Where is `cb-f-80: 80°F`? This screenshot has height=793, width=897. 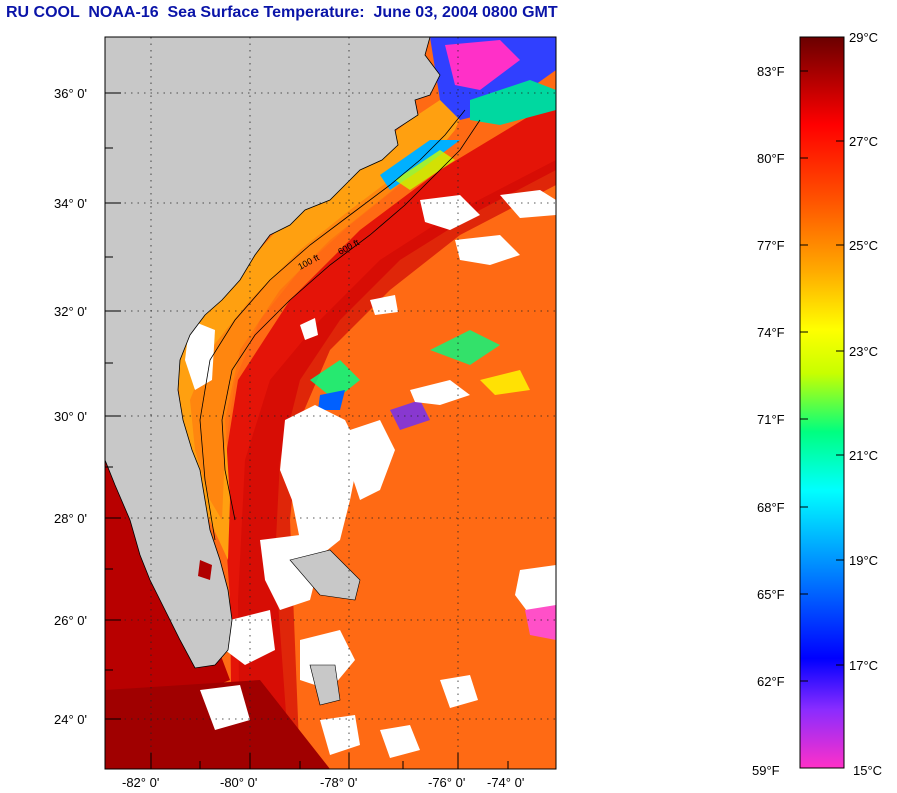
cb-f-80: 80°F is located at coordinates (771, 158).